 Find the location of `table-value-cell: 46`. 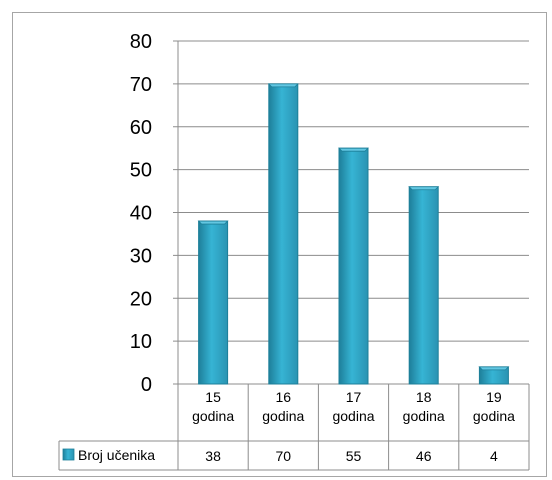

table-value-cell: 46 is located at coordinates (424, 456).